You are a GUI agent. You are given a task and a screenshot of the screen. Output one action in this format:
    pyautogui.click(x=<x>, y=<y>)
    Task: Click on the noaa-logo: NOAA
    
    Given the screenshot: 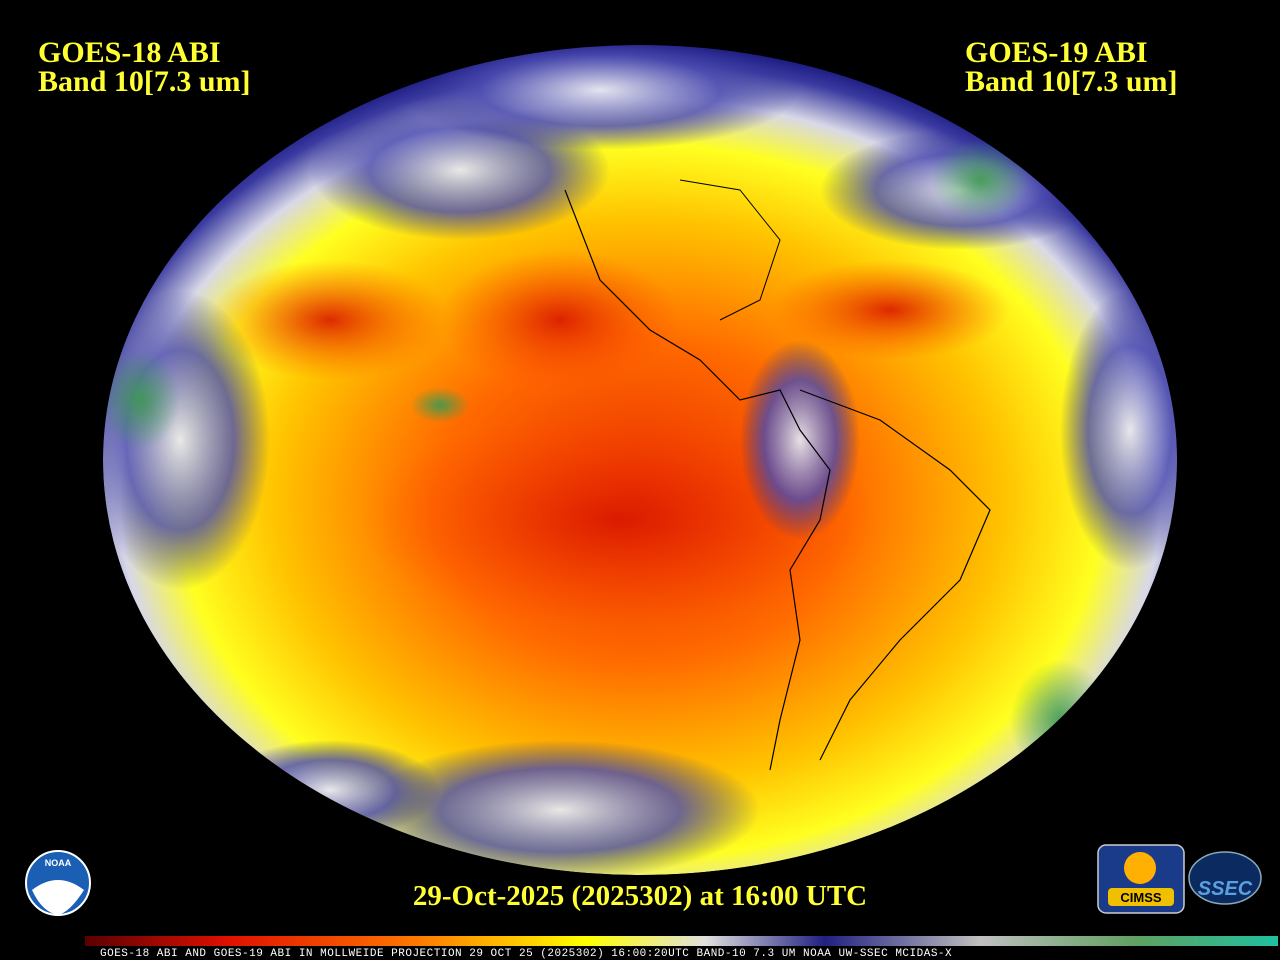 What is the action you would take?
    pyautogui.click(x=58, y=883)
    